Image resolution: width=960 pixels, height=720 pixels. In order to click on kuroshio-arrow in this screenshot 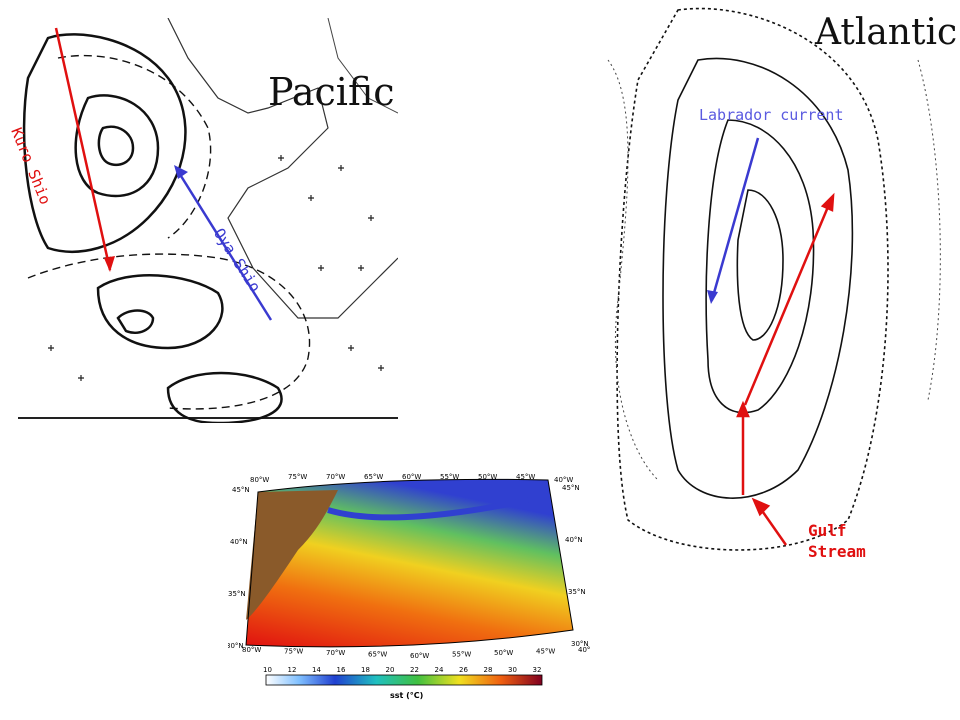, I will do `click(83, 149)`.